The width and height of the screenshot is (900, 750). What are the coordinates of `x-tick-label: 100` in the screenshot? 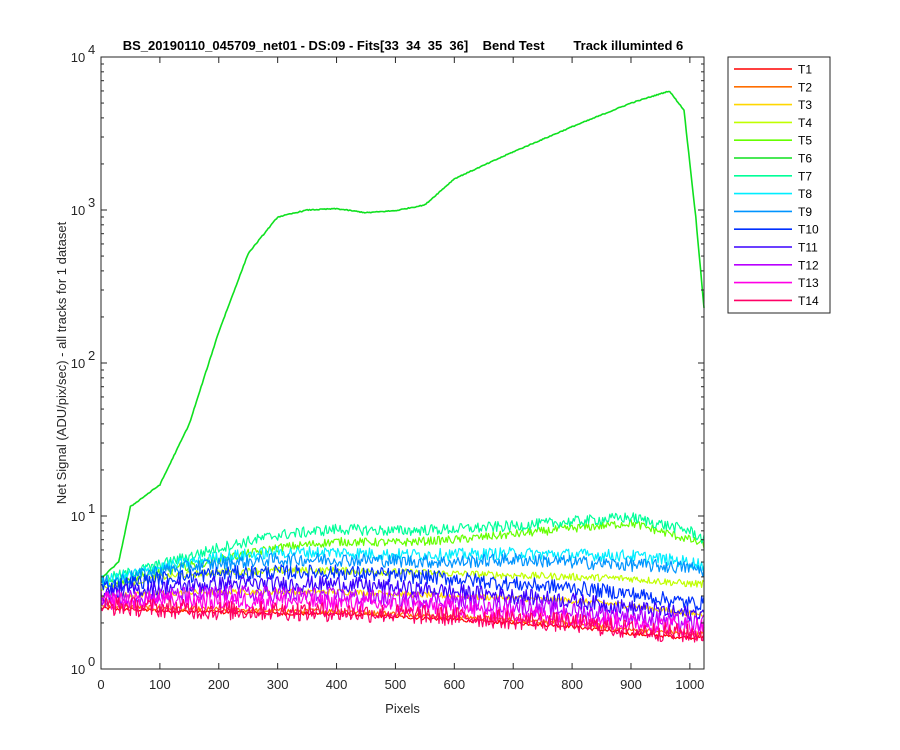 It's located at (160, 684).